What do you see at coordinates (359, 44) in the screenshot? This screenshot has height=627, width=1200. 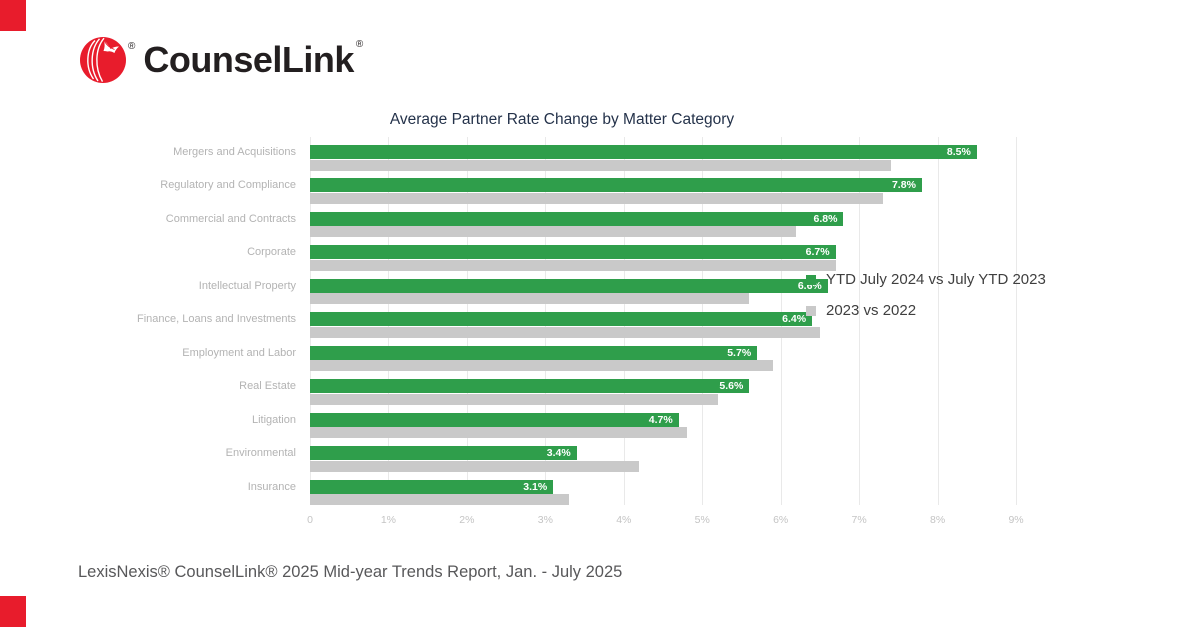 I see `registered-trademark-wordmark: ®` at bounding box center [359, 44].